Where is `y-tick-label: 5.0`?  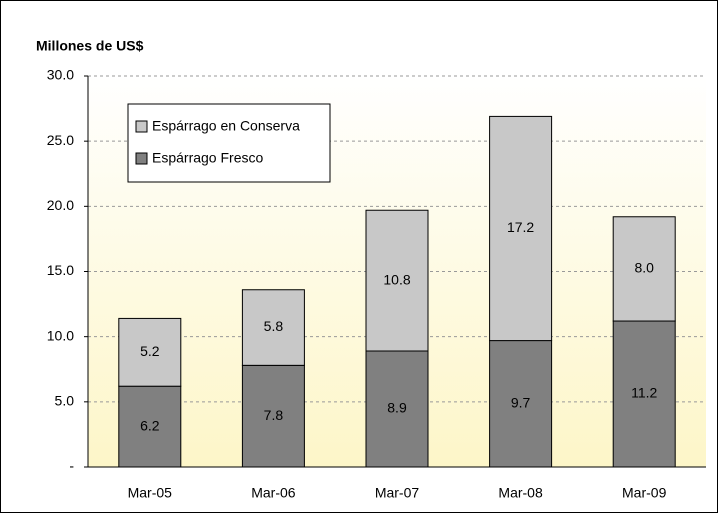 y-tick-label: 5.0 is located at coordinates (65, 401).